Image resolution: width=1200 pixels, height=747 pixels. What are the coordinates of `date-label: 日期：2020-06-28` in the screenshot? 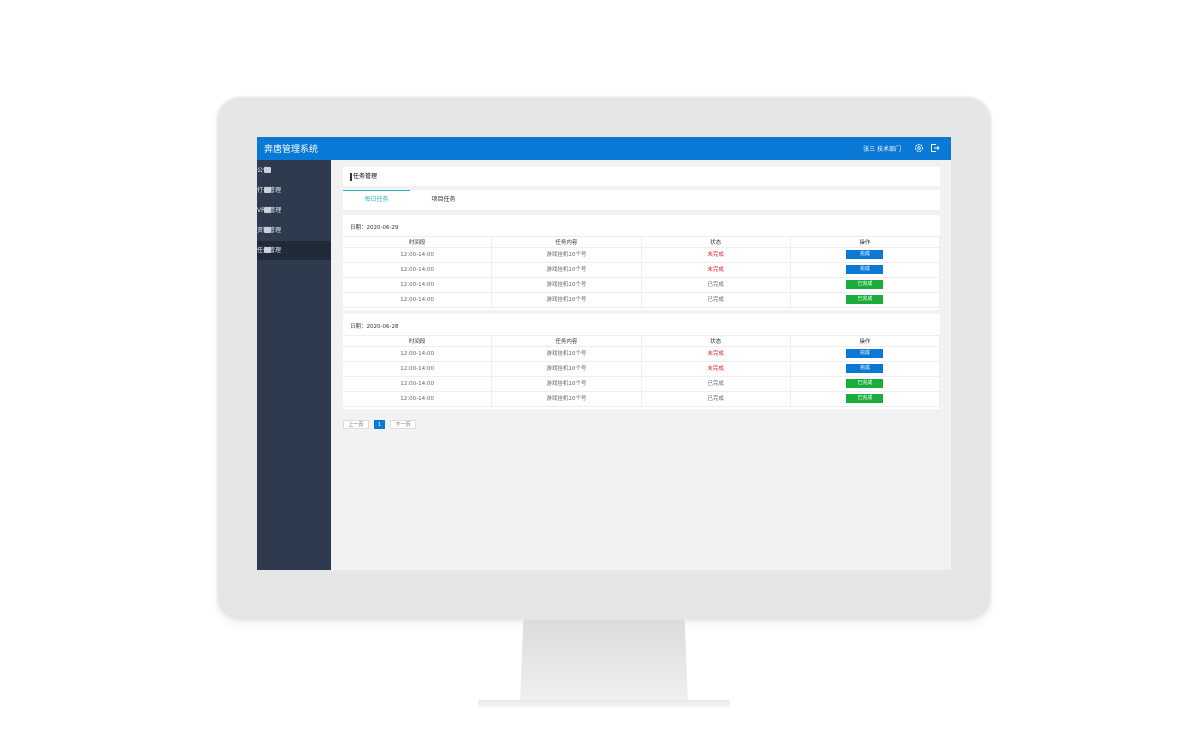 It's located at (374, 327).